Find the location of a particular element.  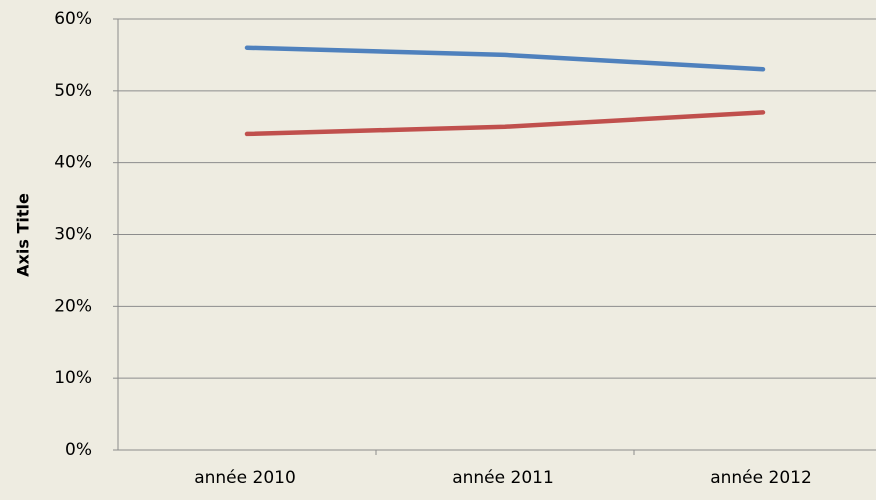

y-tick-label: 20% is located at coordinates (73, 306).